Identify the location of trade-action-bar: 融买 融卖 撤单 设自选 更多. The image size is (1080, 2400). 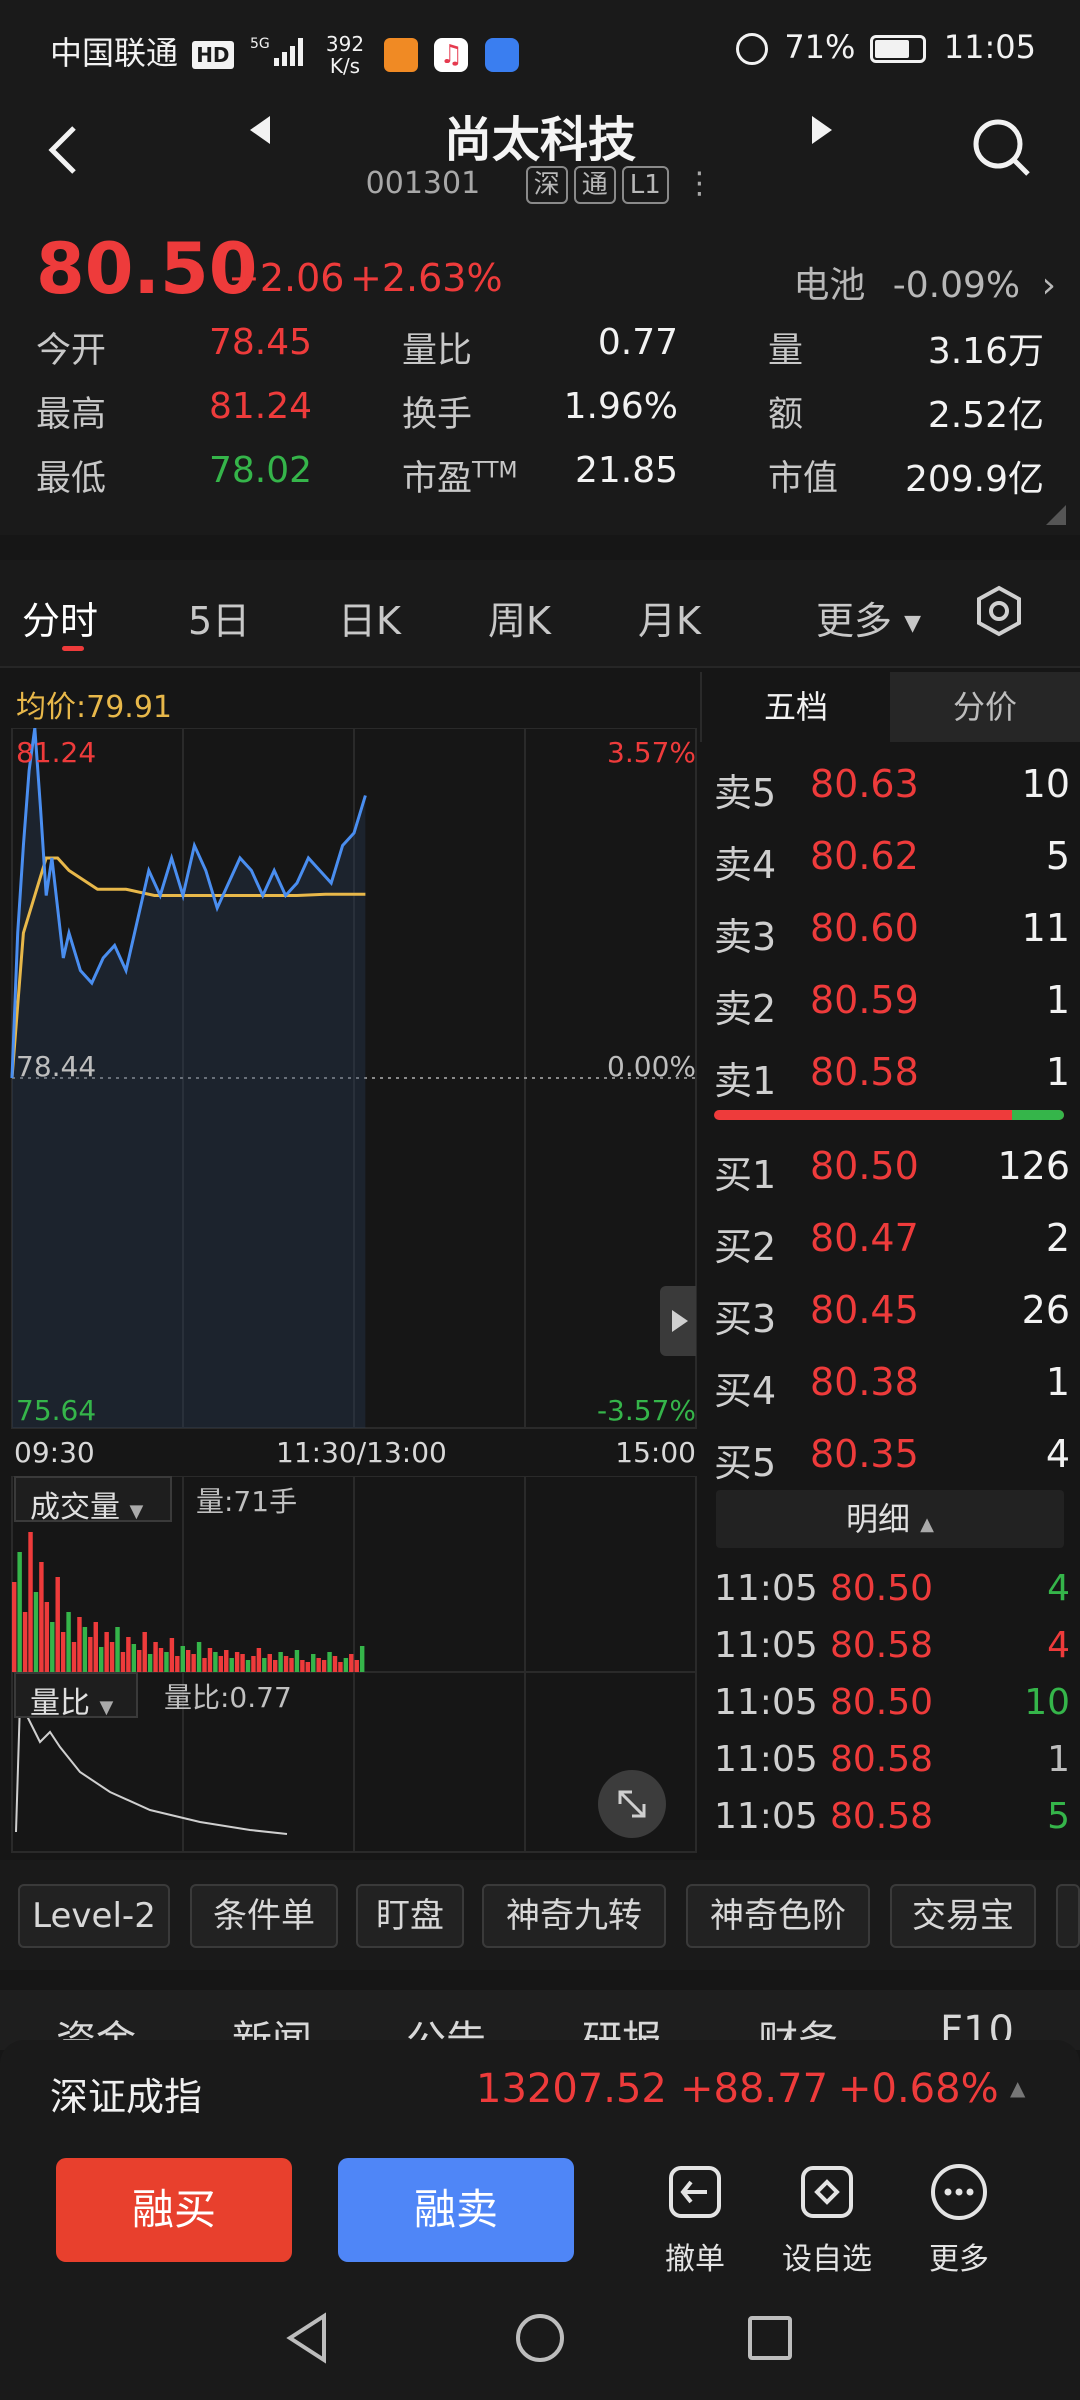
(540, 2210).